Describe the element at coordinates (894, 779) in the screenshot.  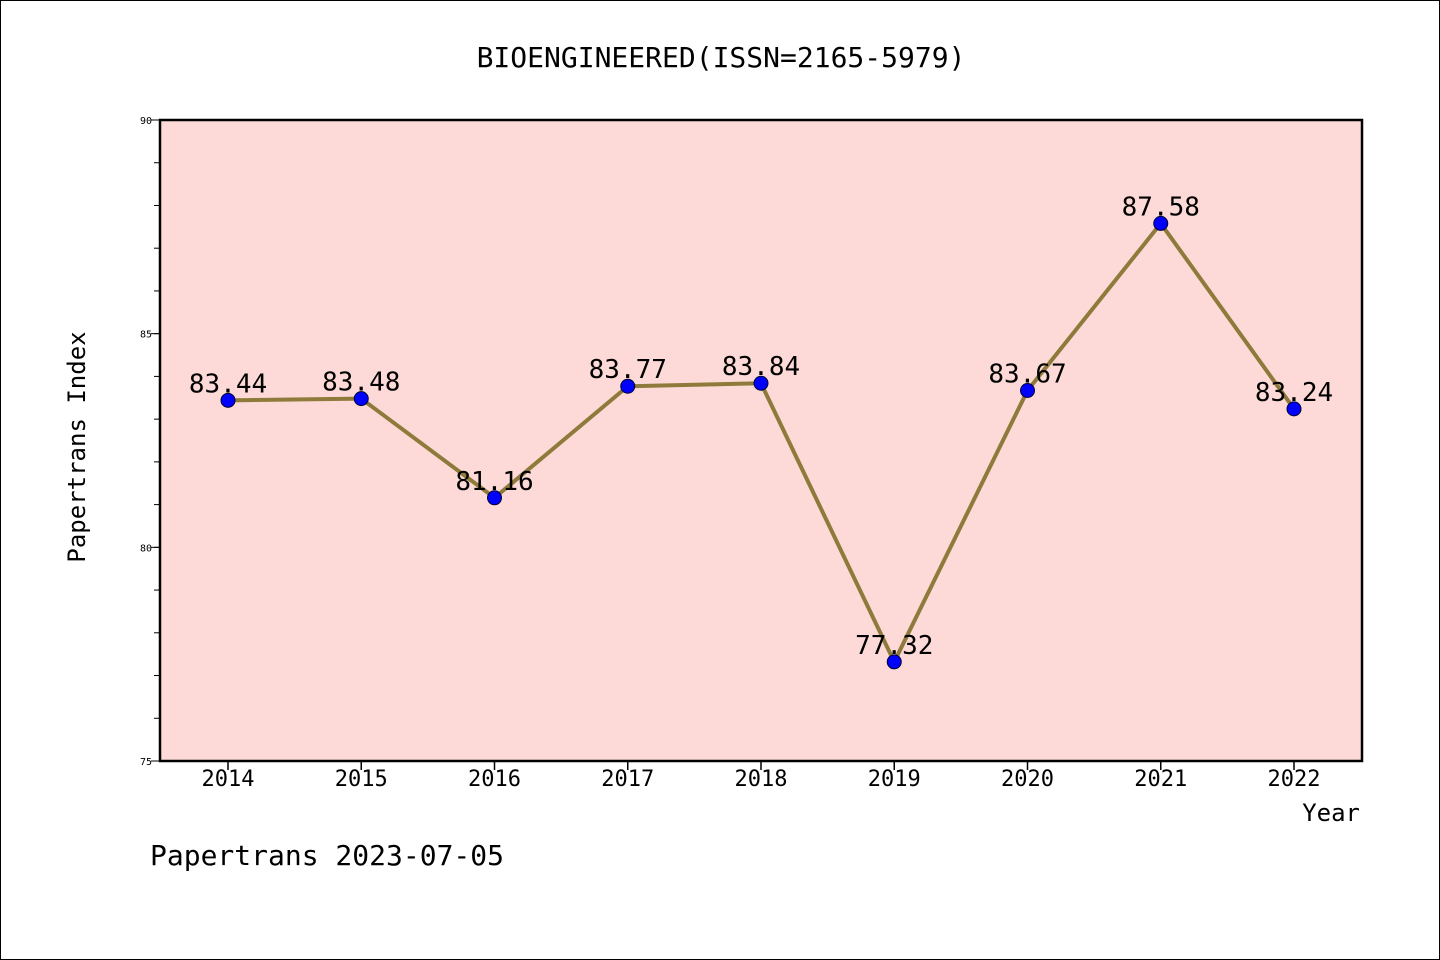
I see `x-tick-label: 2019` at that location.